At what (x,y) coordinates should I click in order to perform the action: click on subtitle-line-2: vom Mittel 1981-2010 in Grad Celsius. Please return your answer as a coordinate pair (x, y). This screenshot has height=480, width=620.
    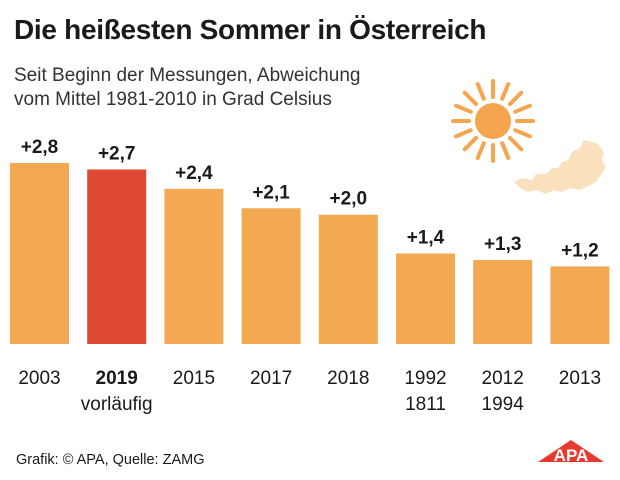
    Looking at the image, I should click on (173, 99).